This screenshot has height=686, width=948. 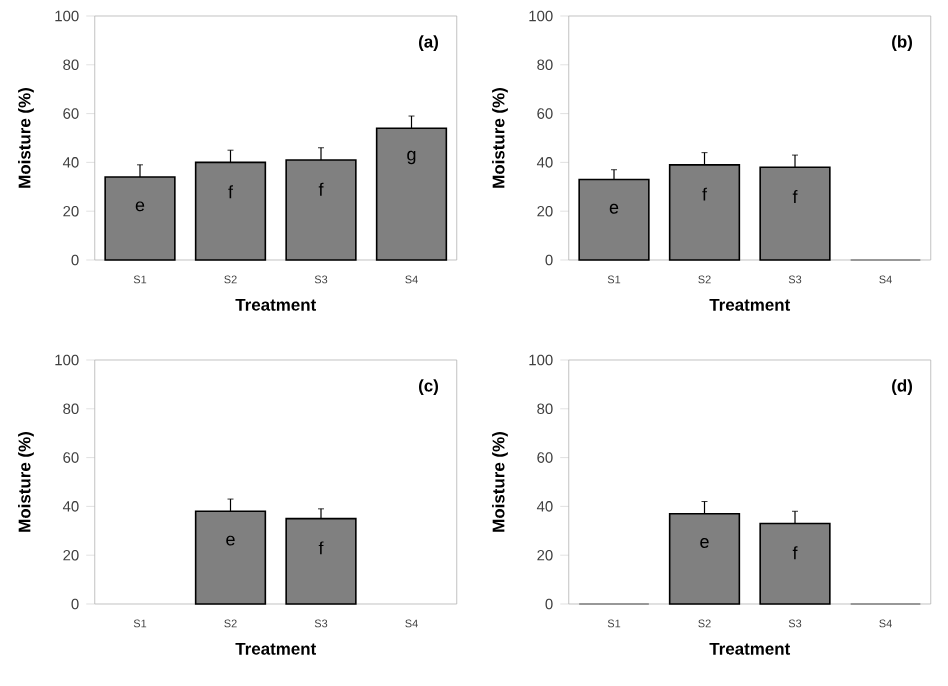 What do you see at coordinates (902, 387) in the screenshot?
I see `annotation: (d)` at bounding box center [902, 387].